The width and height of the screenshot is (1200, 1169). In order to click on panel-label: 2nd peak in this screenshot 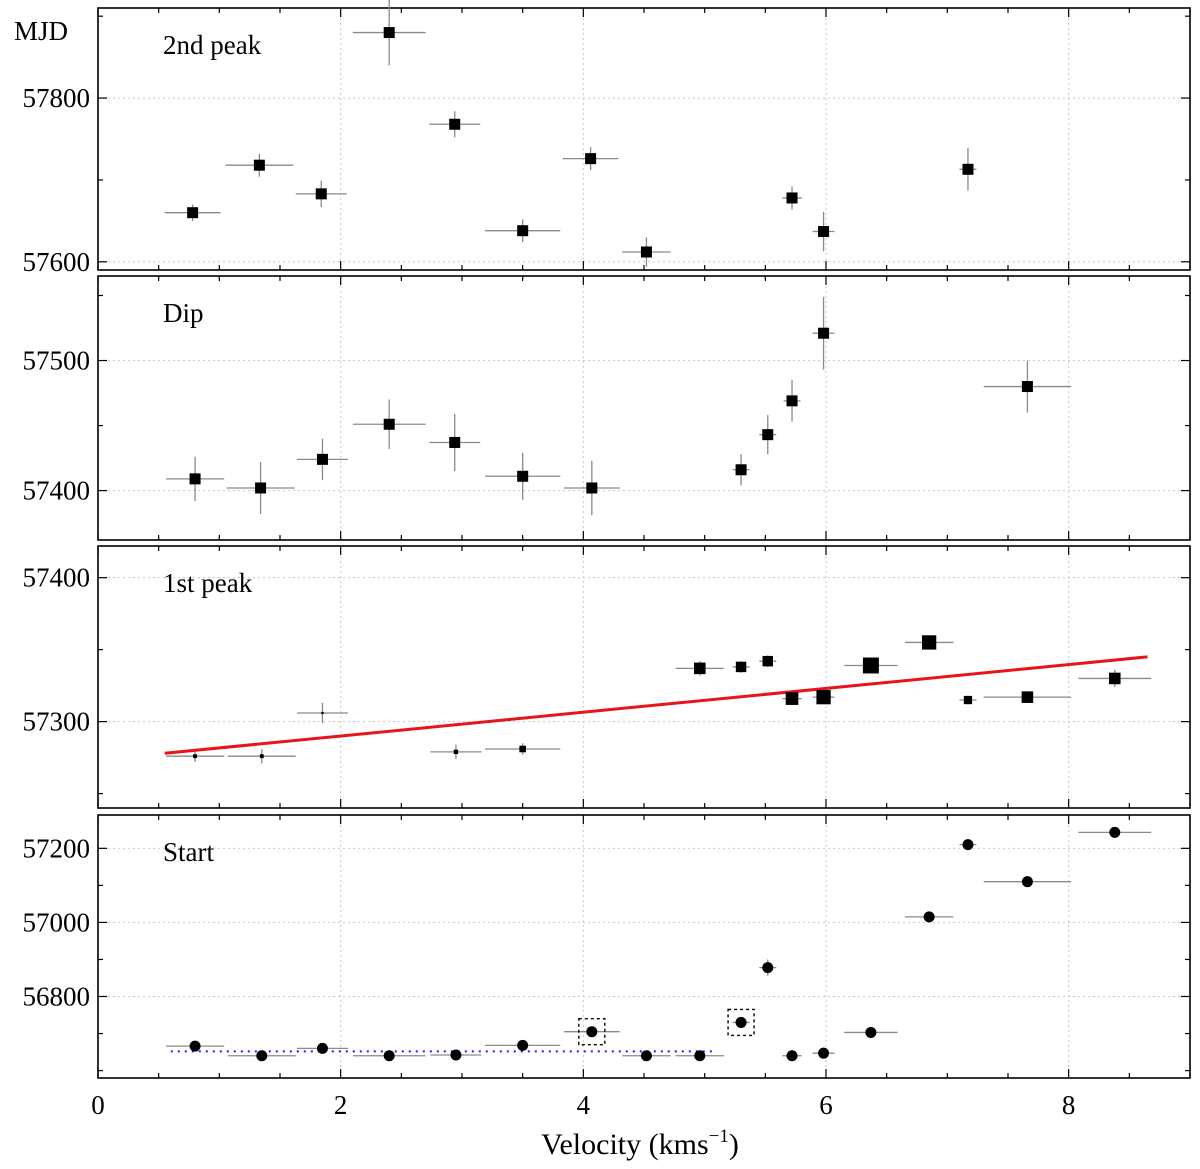, I will do `click(212, 45)`.